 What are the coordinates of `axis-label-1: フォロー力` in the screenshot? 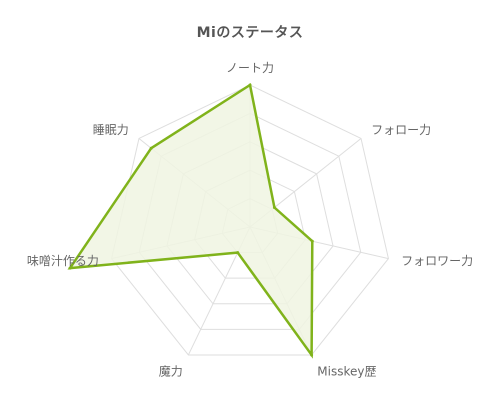 It's located at (401, 130).